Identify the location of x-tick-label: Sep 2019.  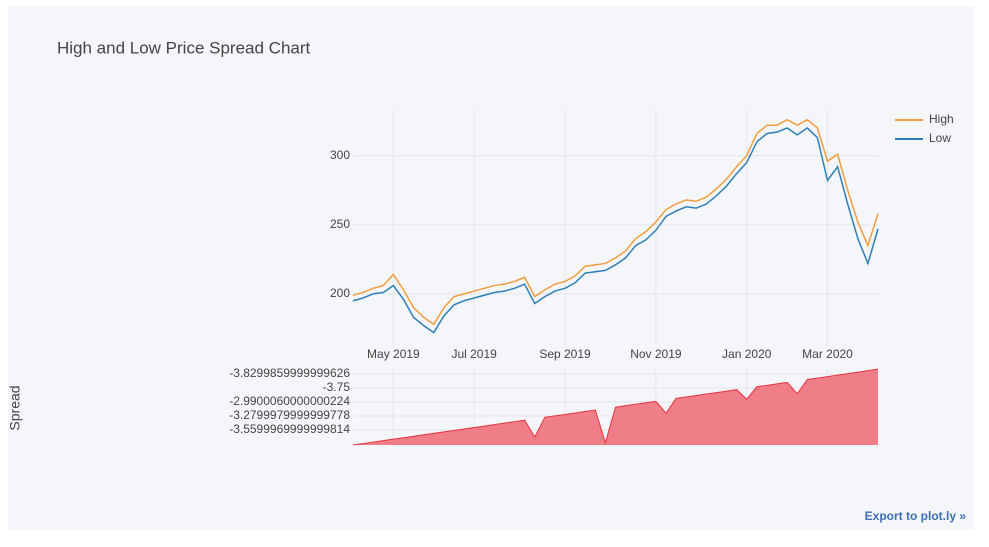
(565, 354).